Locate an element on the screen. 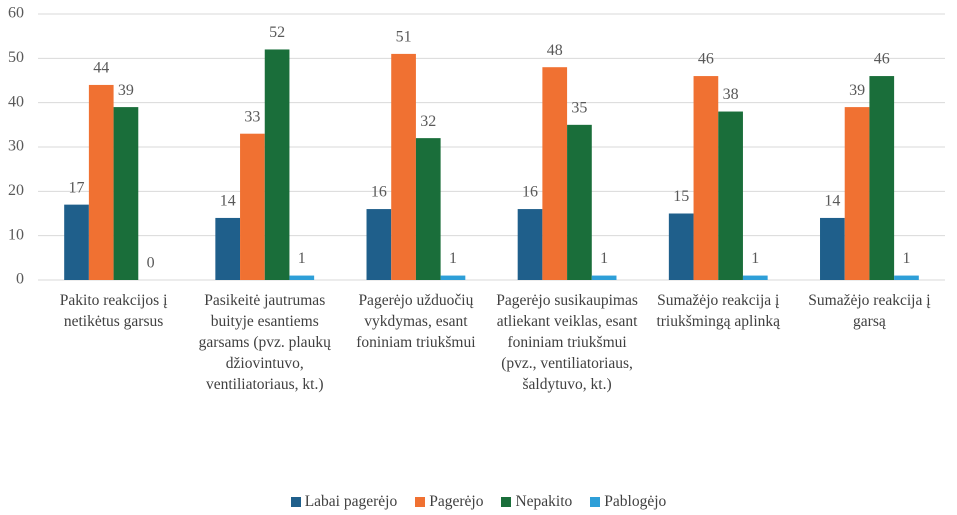 The width and height of the screenshot is (957, 515). y-tick-label: 20 is located at coordinates (16, 190).